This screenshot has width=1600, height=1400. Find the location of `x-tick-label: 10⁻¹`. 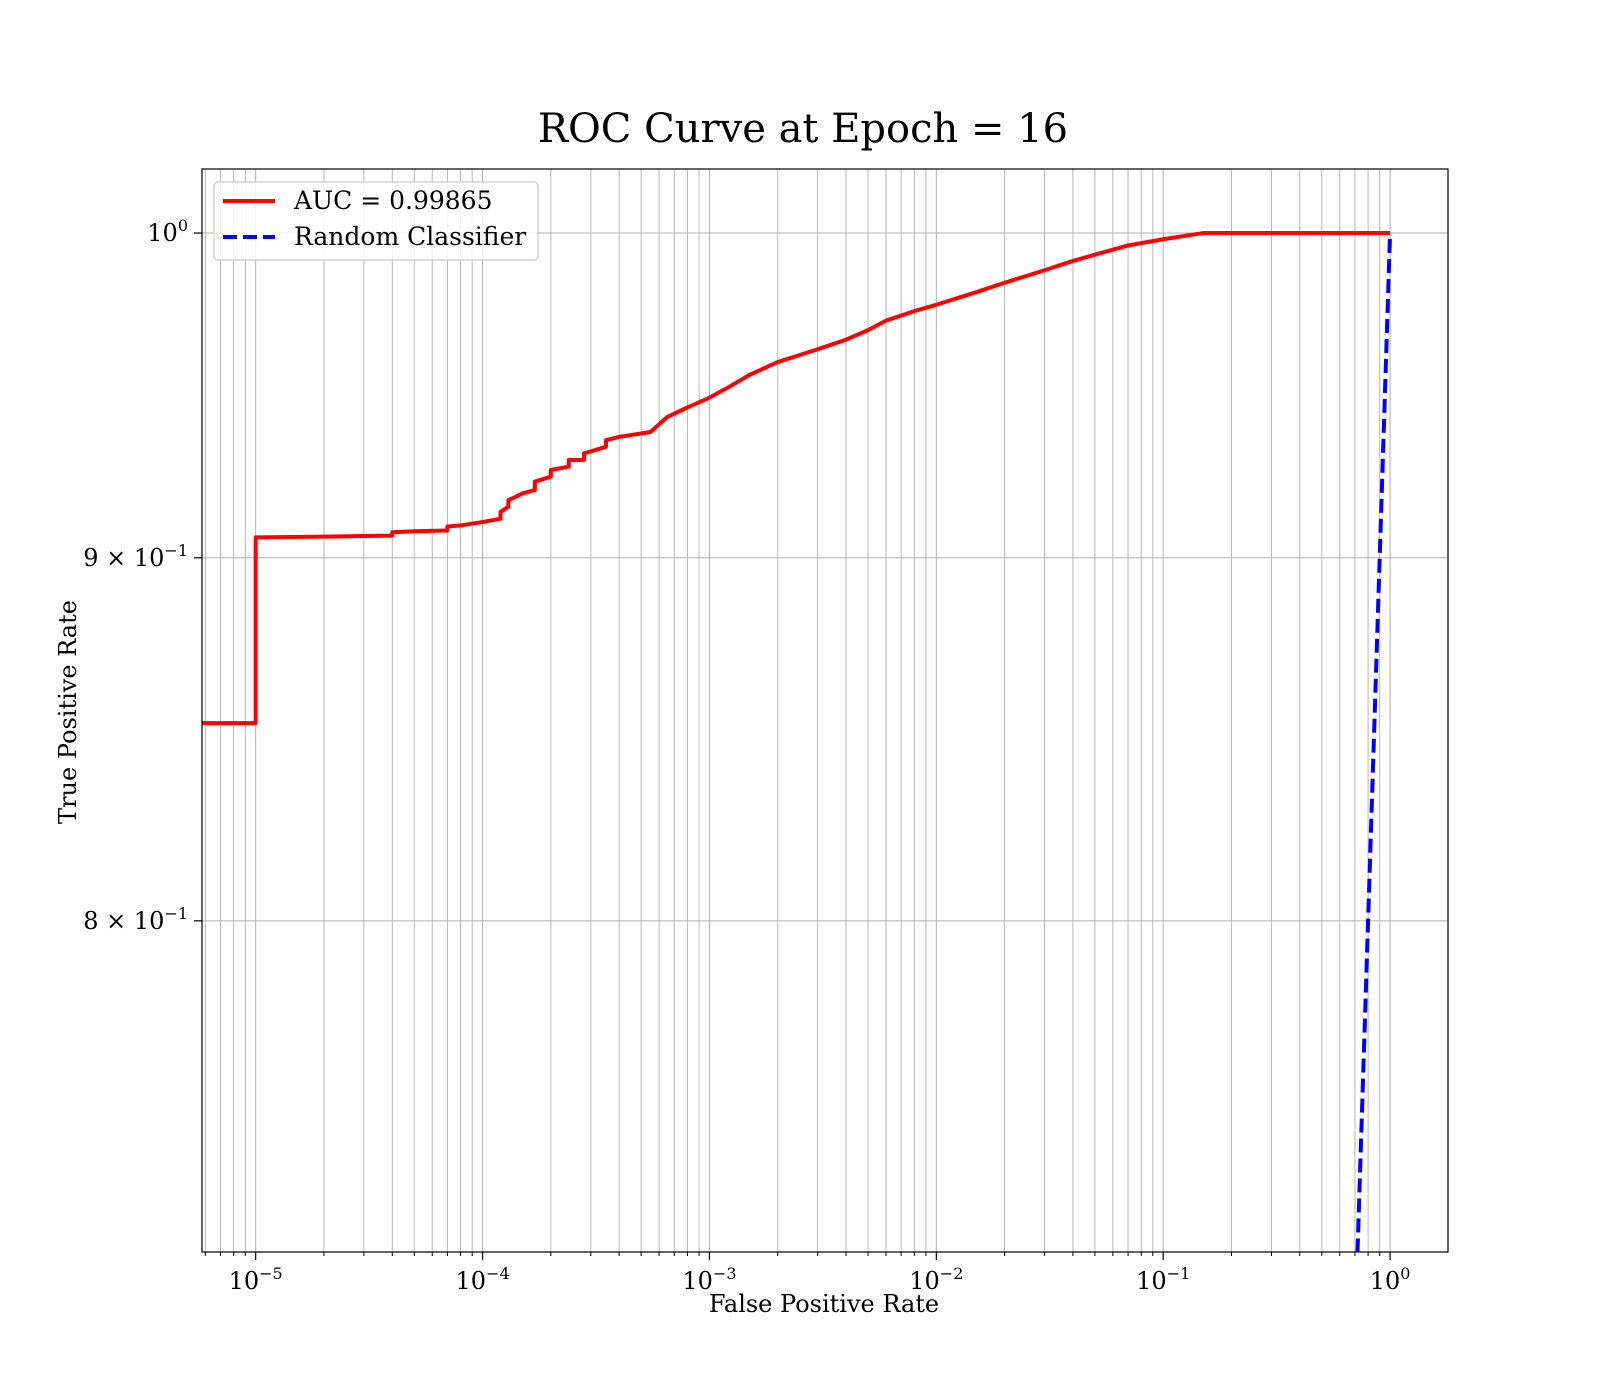

x-tick-label: 10⁻¹ is located at coordinates (1163, 1279).